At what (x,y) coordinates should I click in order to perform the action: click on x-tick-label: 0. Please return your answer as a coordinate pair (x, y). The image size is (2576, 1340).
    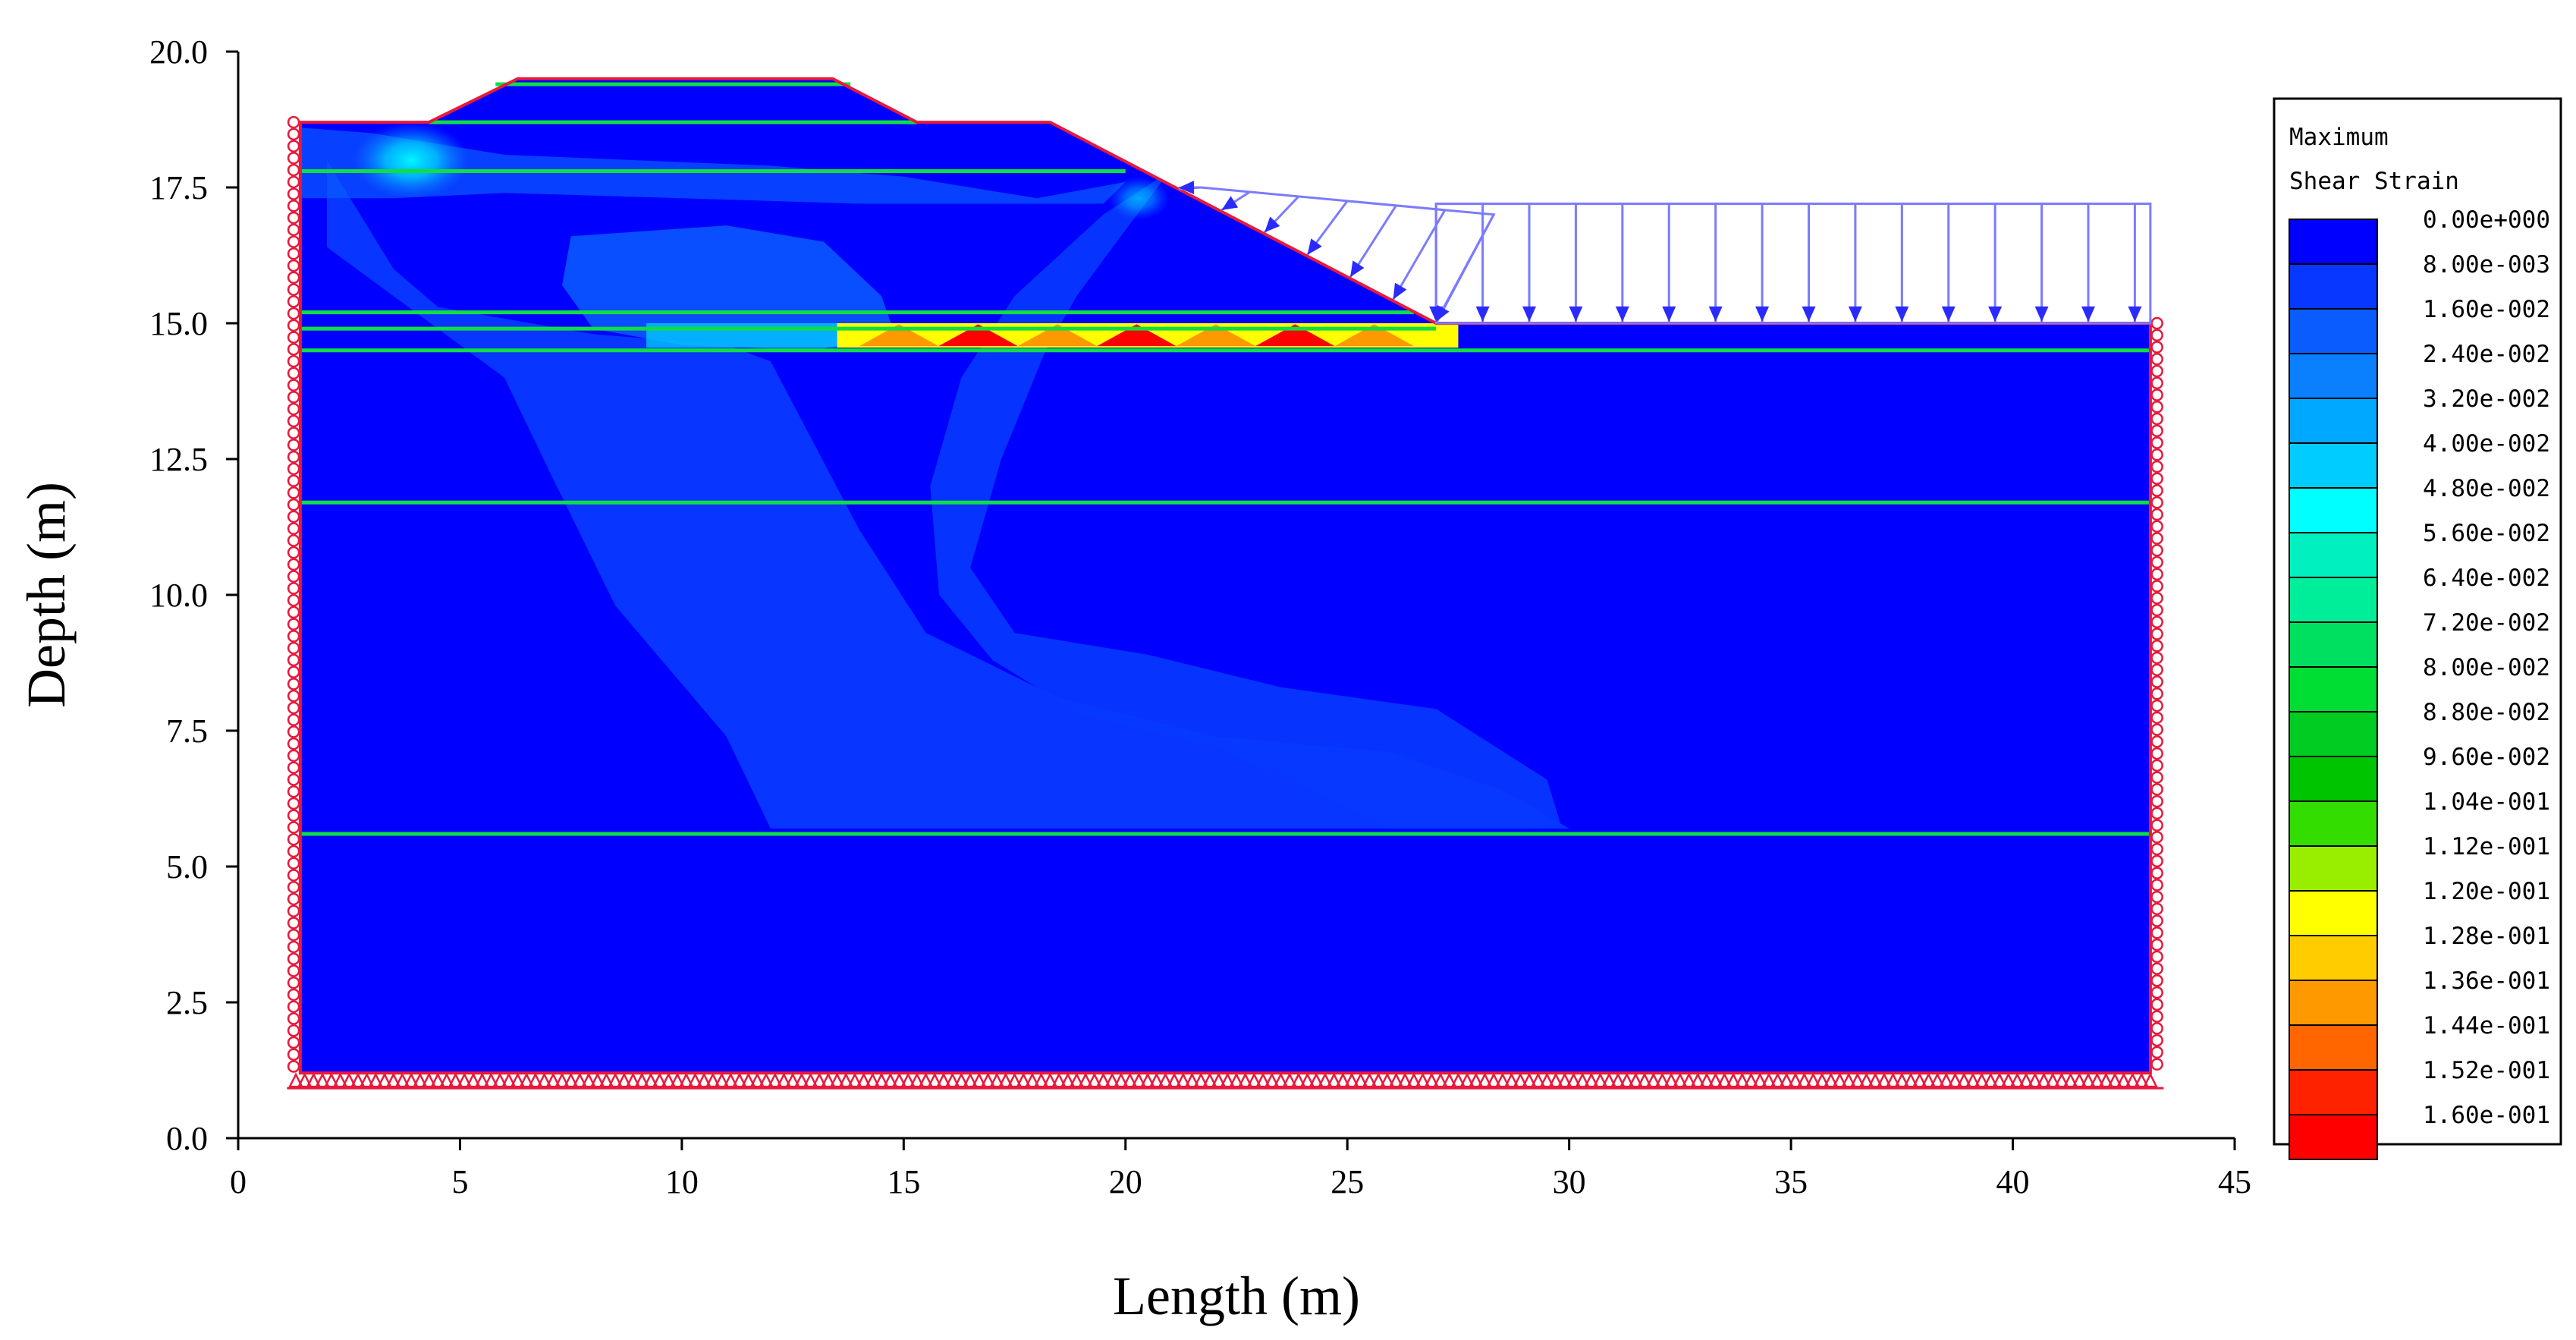
    Looking at the image, I should click on (238, 1181).